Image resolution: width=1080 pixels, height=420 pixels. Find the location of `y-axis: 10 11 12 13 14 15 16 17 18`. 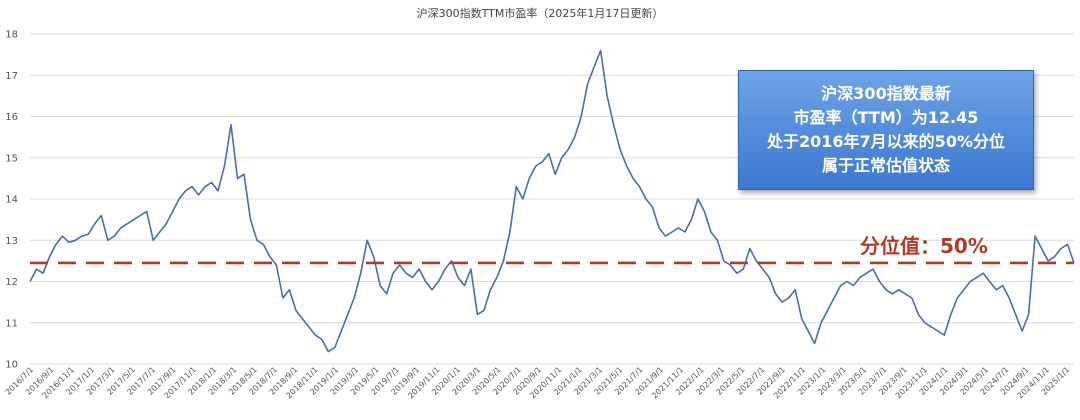

y-axis: 10 11 12 13 14 15 16 17 18 is located at coordinates (11, 200).